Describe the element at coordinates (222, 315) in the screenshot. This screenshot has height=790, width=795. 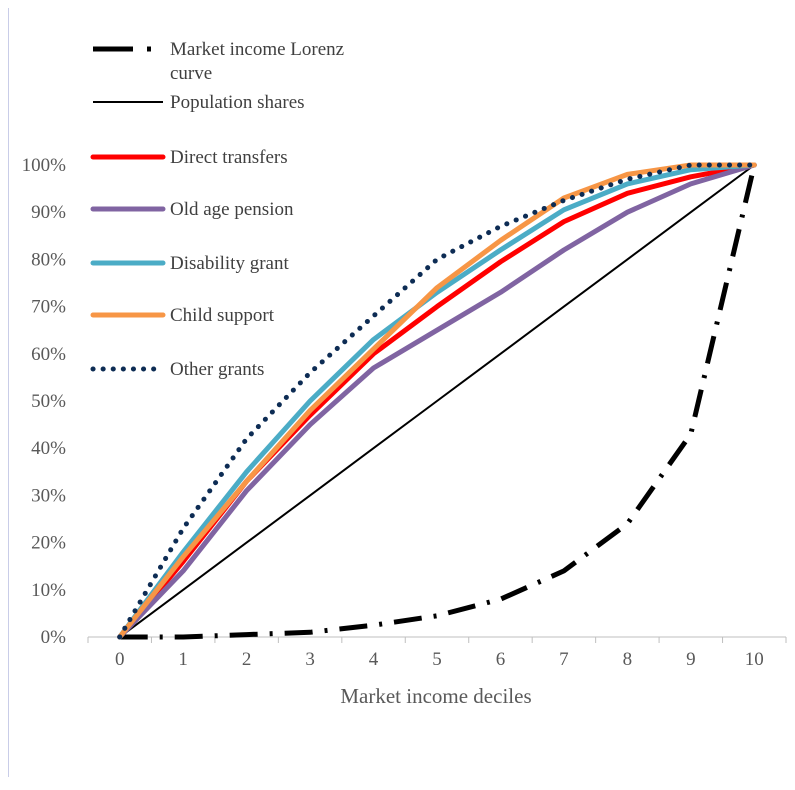
I see `legend-label: Child support` at that location.